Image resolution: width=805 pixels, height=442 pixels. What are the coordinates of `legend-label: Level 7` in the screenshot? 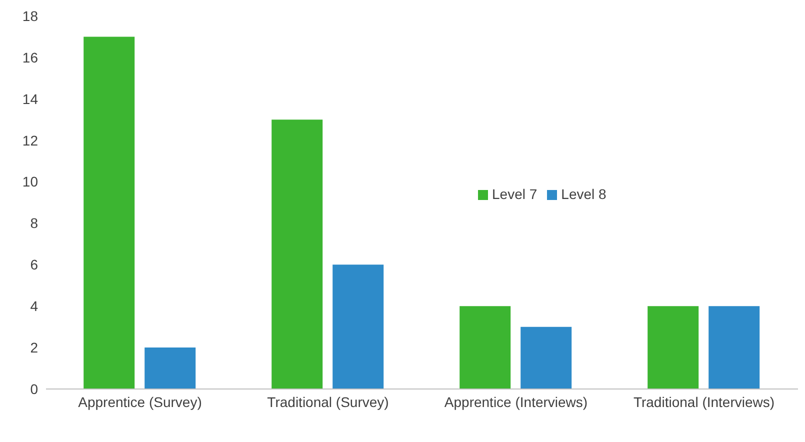 It's located at (515, 194).